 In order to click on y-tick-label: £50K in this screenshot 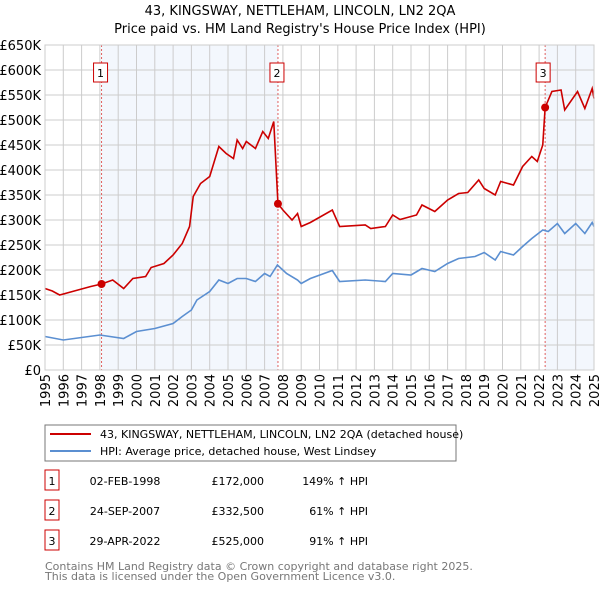, I will do `click(25, 346)`.